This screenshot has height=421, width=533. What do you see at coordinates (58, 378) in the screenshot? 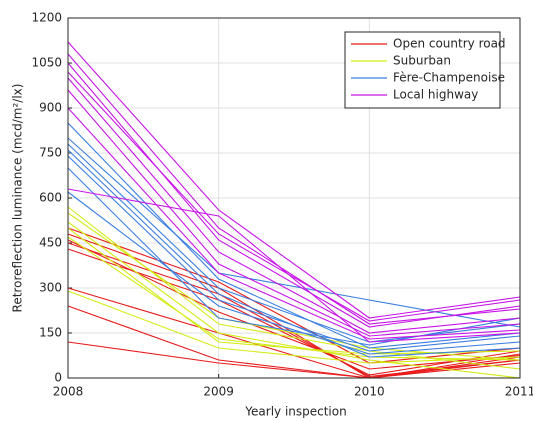
I see `y-tick-label: 0` at bounding box center [58, 378].